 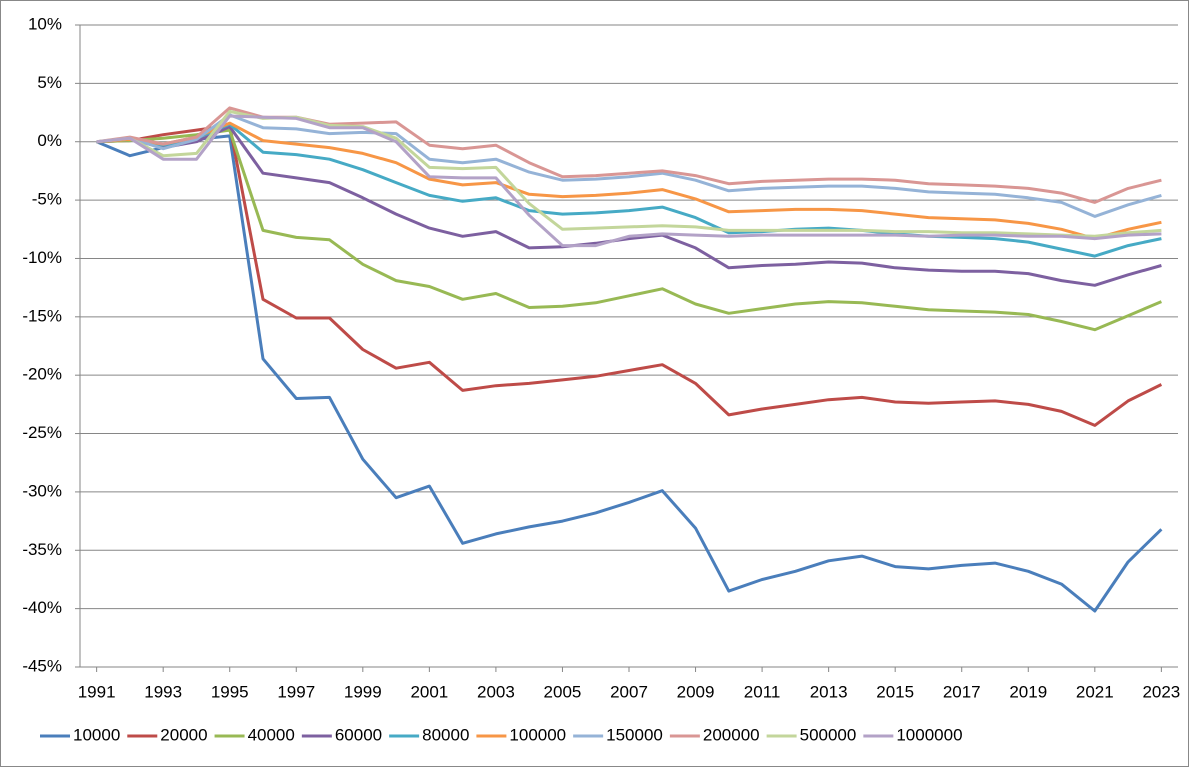 What do you see at coordinates (634, 734) in the screenshot?
I see `legend-label: 150000` at bounding box center [634, 734].